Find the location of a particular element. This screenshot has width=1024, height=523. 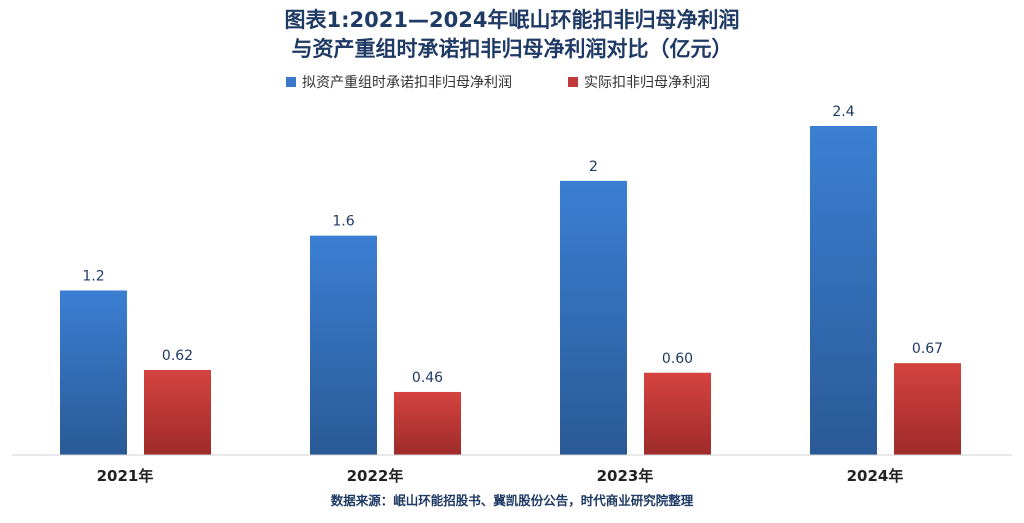

value-label-promised-3: 2 is located at coordinates (593, 167).